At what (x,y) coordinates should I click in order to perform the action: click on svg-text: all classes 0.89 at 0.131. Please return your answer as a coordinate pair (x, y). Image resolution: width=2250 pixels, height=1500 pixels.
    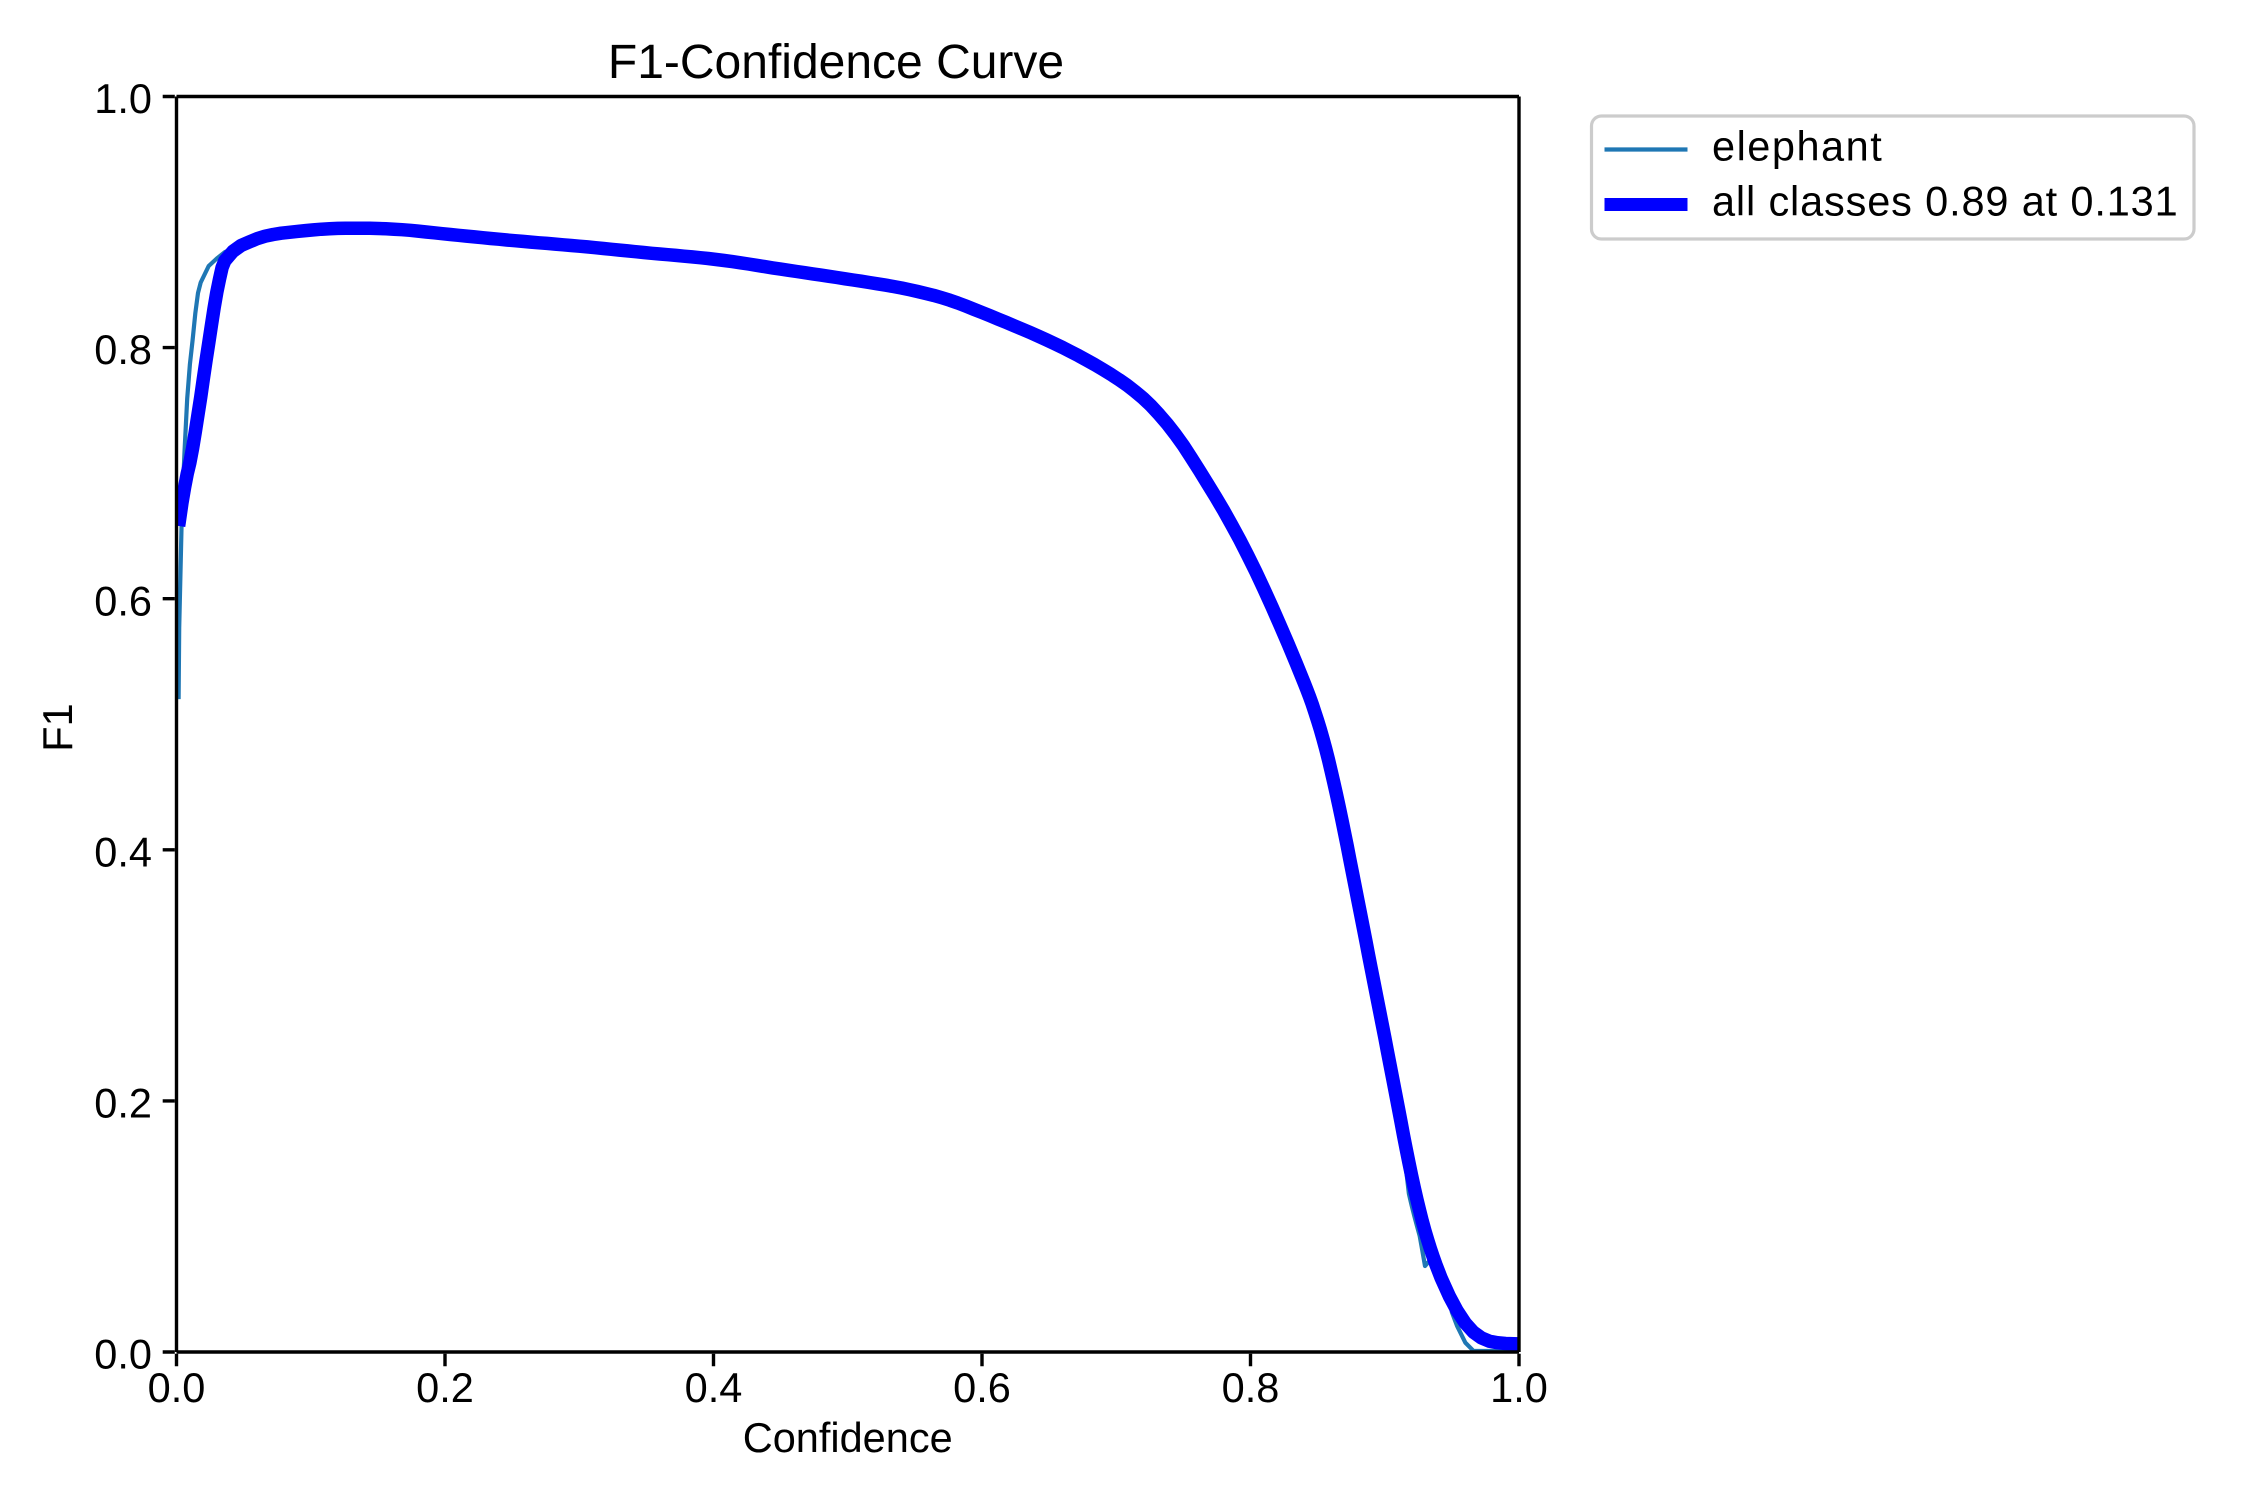
    Looking at the image, I should click on (1945, 201).